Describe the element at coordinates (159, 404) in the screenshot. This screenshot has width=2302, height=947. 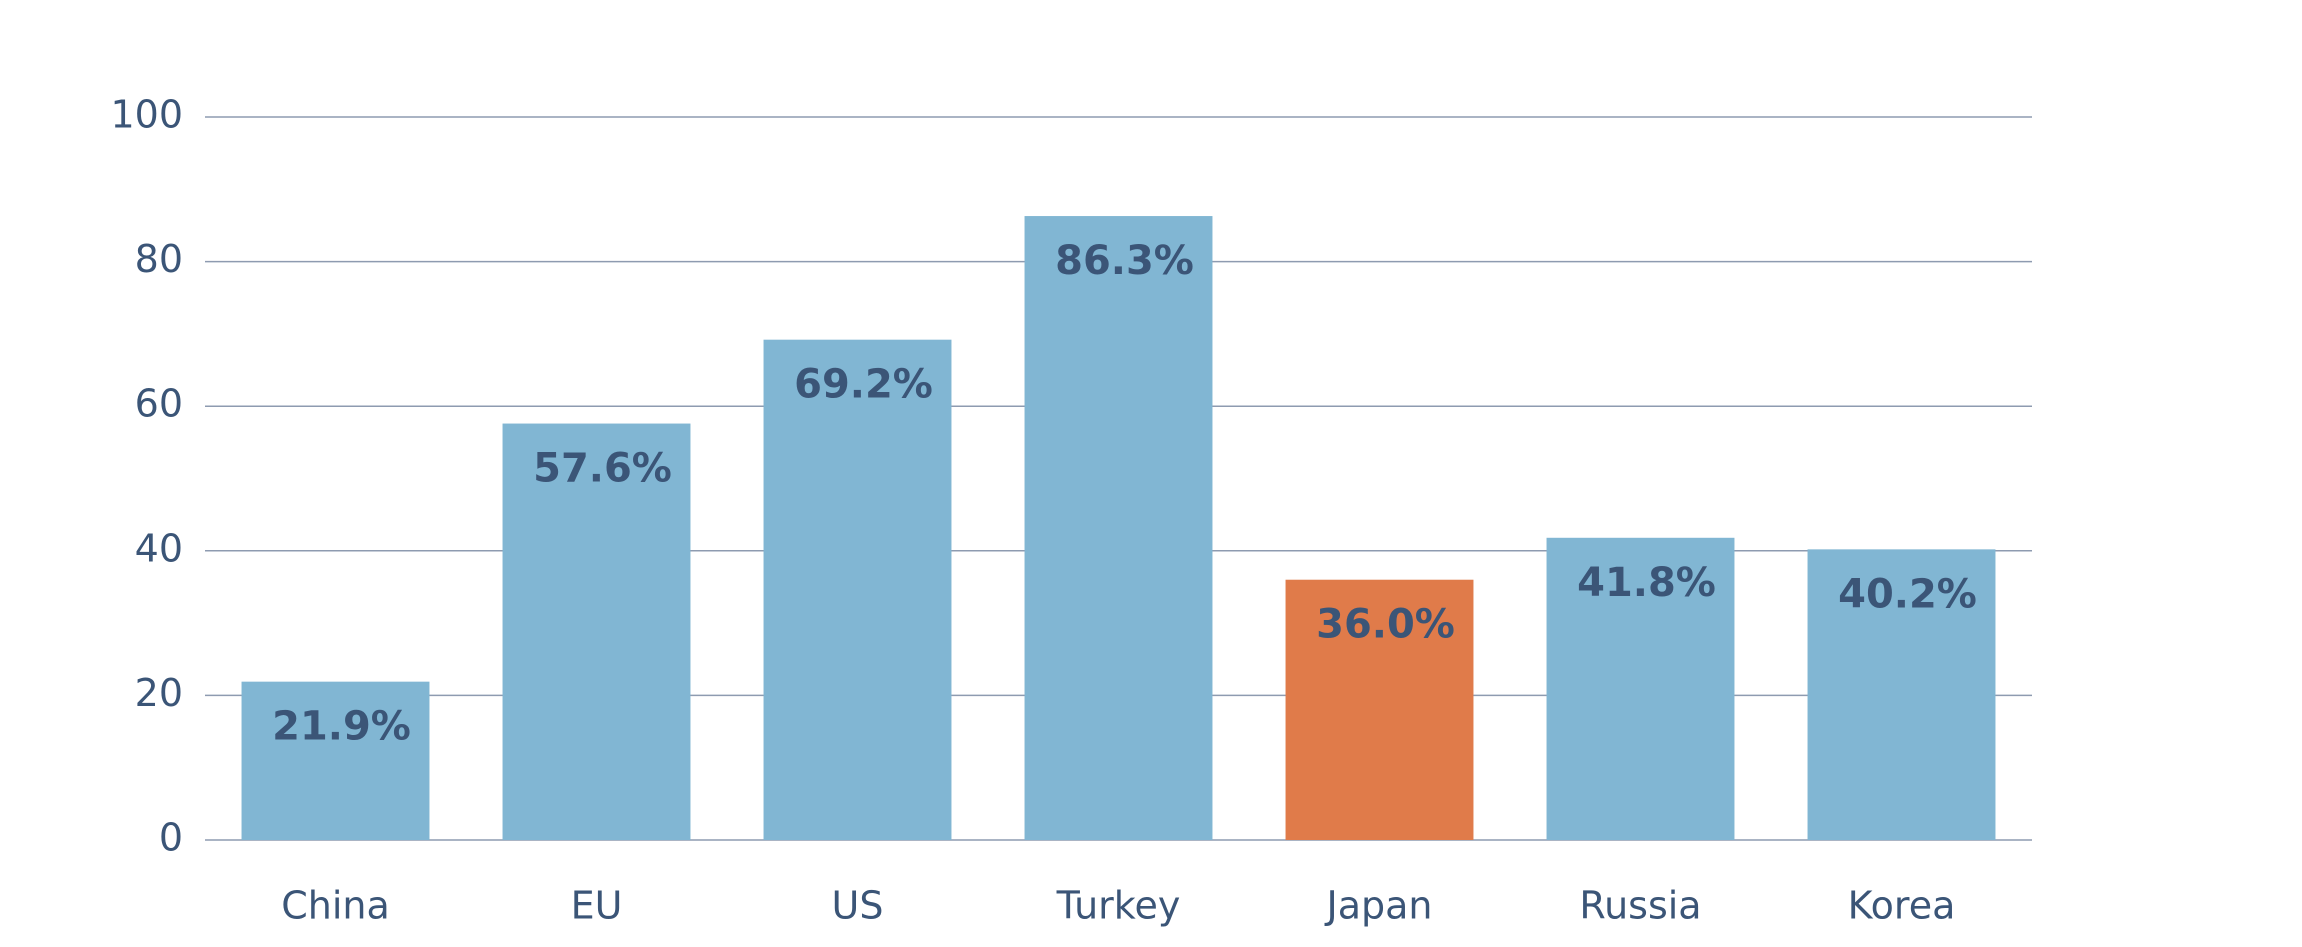
I see `y-tick-label: 60` at that location.